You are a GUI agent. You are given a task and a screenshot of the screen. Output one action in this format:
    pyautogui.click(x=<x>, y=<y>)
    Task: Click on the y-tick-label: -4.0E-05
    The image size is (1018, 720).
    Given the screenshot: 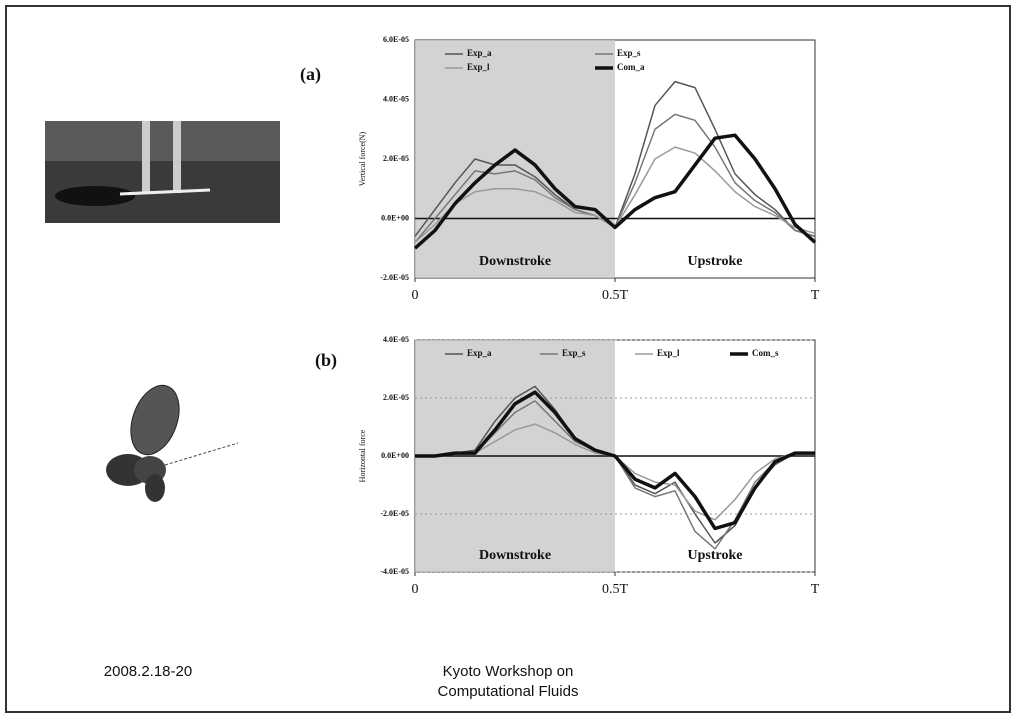 What is the action you would take?
    pyautogui.click(x=394, y=571)
    